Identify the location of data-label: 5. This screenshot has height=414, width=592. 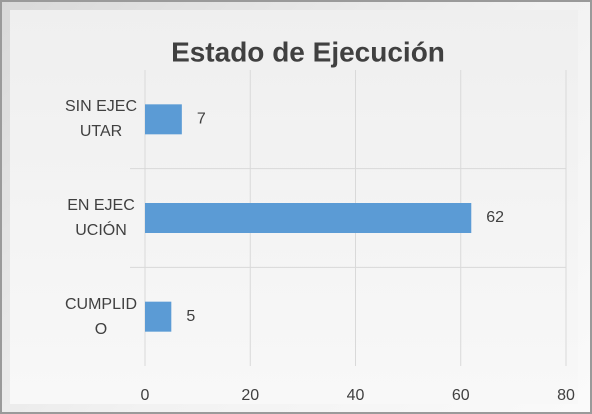
(190, 316).